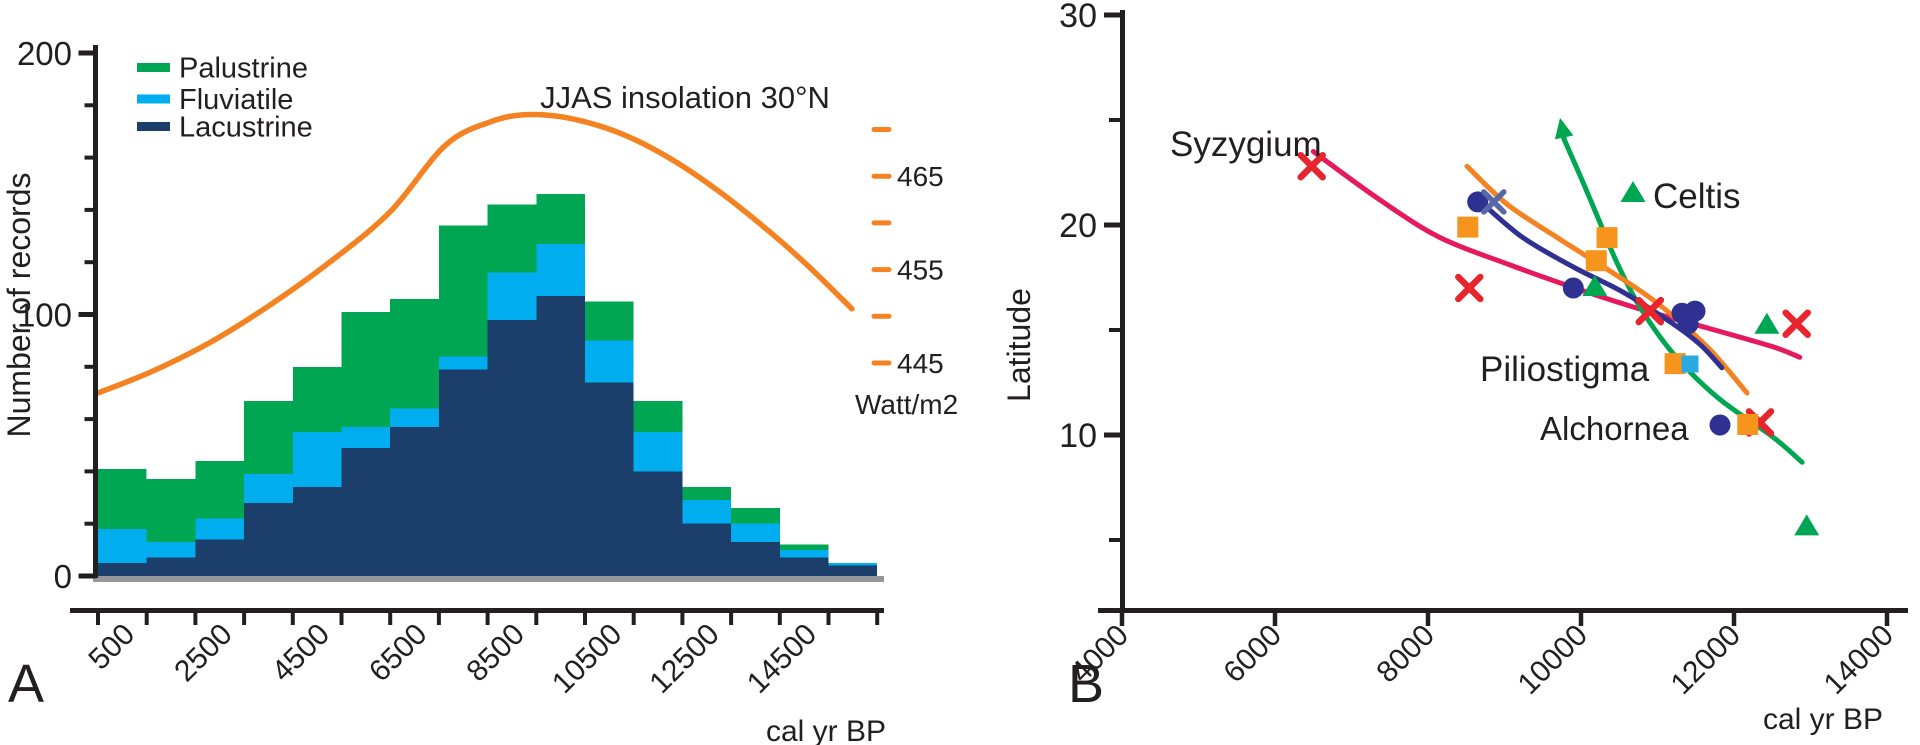 The image size is (1920, 745). I want to click on marker-celtis, so click(1807, 525).